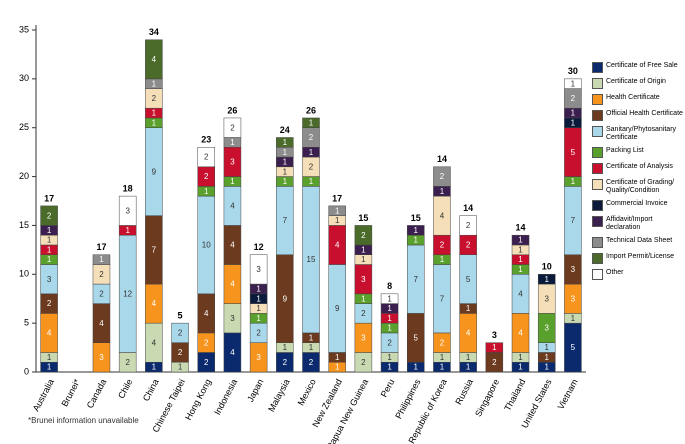 The image size is (685, 444). What do you see at coordinates (198, 399) in the screenshot?
I see `x-tick-label: Hong Kong` at bounding box center [198, 399].